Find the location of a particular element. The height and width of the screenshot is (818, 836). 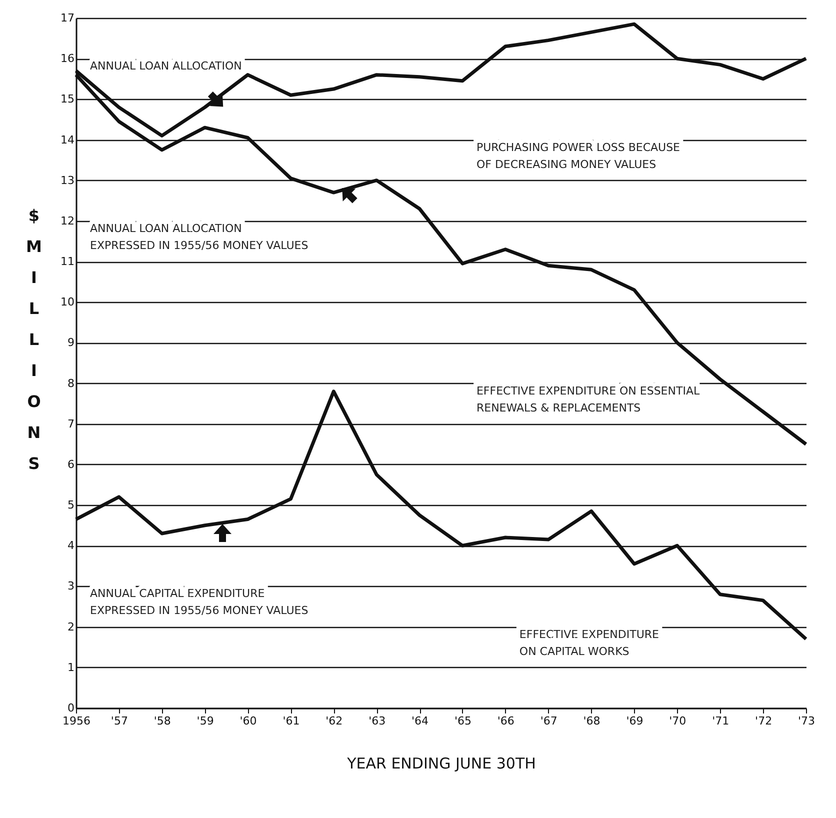

annotation: EFFECTIVE EXPENDITURE ON CAPITAL WORKS is located at coordinates (589, 643).